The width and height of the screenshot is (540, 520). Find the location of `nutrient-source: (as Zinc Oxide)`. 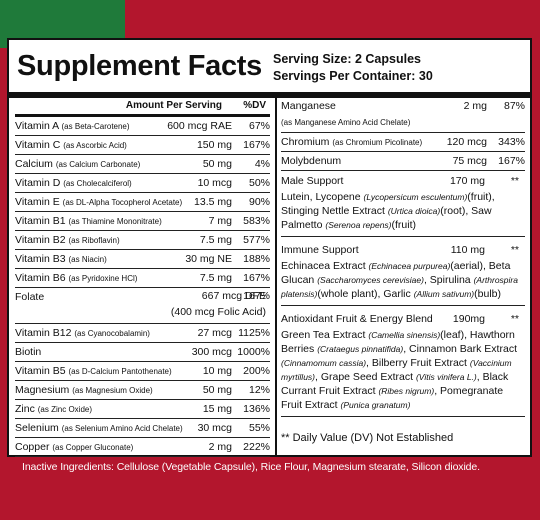

nutrient-source: (as Zinc Oxide) is located at coordinates (64, 409).